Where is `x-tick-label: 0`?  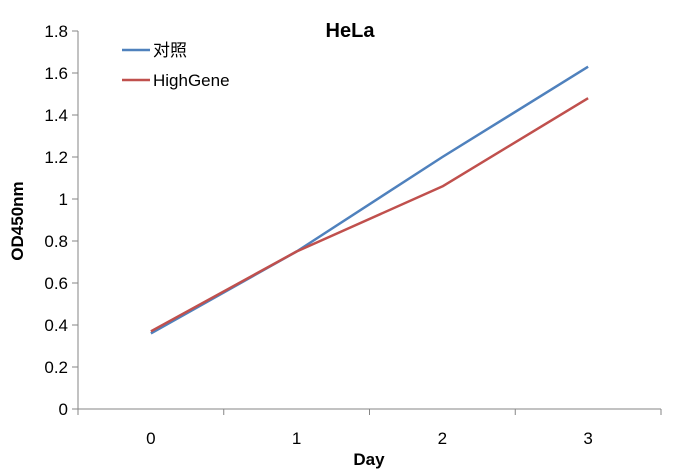
x-tick-label: 0 is located at coordinates (150, 438).